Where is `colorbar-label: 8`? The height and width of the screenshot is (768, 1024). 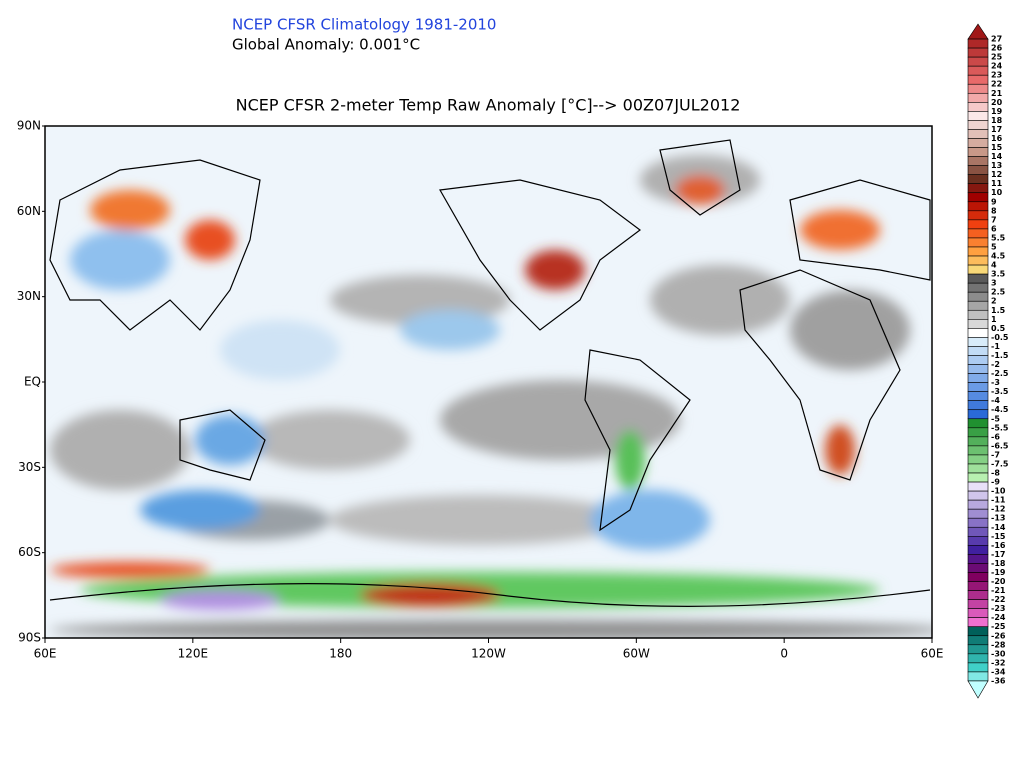 colorbar-label: 8 is located at coordinates (994, 210).